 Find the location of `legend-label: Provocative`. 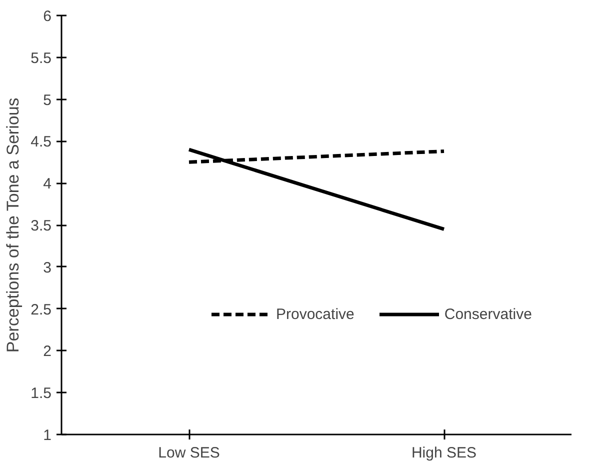

legend-label: Provocative is located at coordinates (315, 314).